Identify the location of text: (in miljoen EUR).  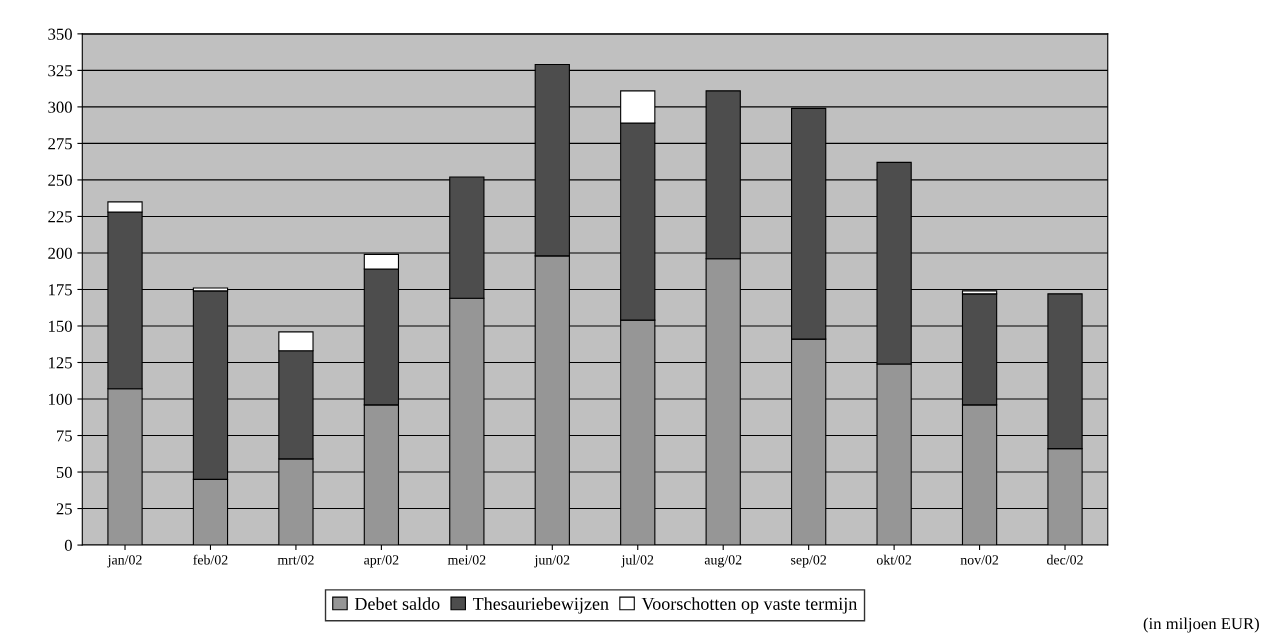
(1201, 625).